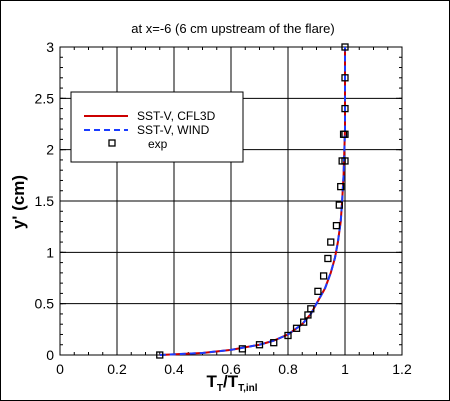 This screenshot has width=450, height=401. I want to click on legend-label-wind: SST-V, WIND, so click(173, 130).